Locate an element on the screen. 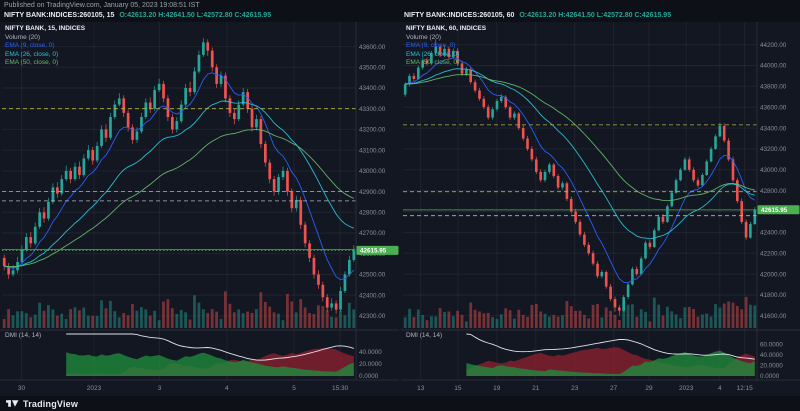 The image size is (800, 411). dmi-axis-label: 20.0000 is located at coordinates (370, 364).